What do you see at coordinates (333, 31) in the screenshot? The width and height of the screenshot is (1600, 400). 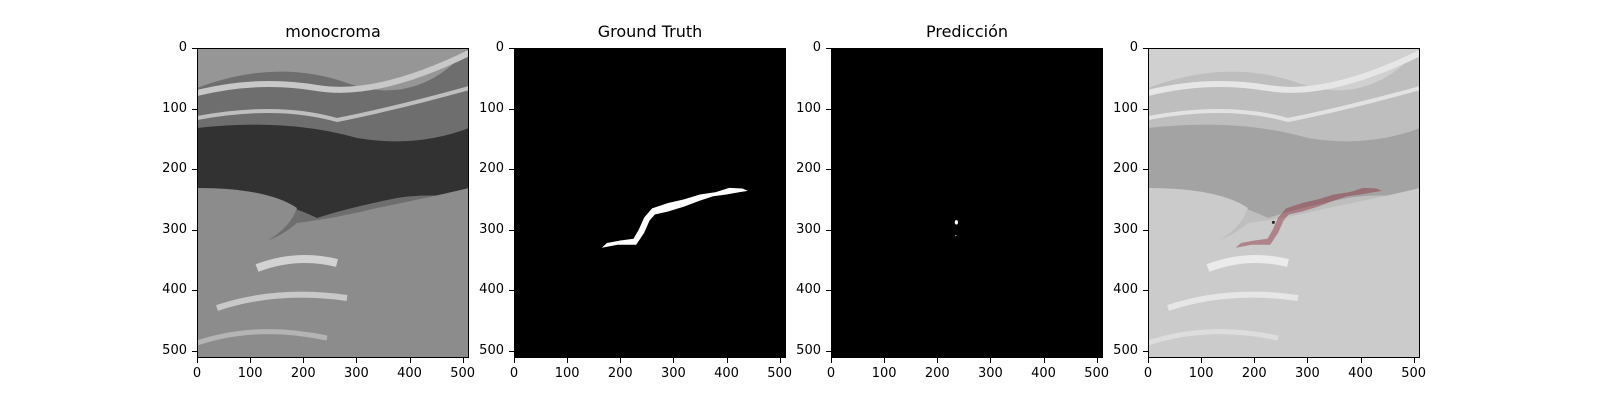 I see `panel-title-mono: monocroma` at bounding box center [333, 31].